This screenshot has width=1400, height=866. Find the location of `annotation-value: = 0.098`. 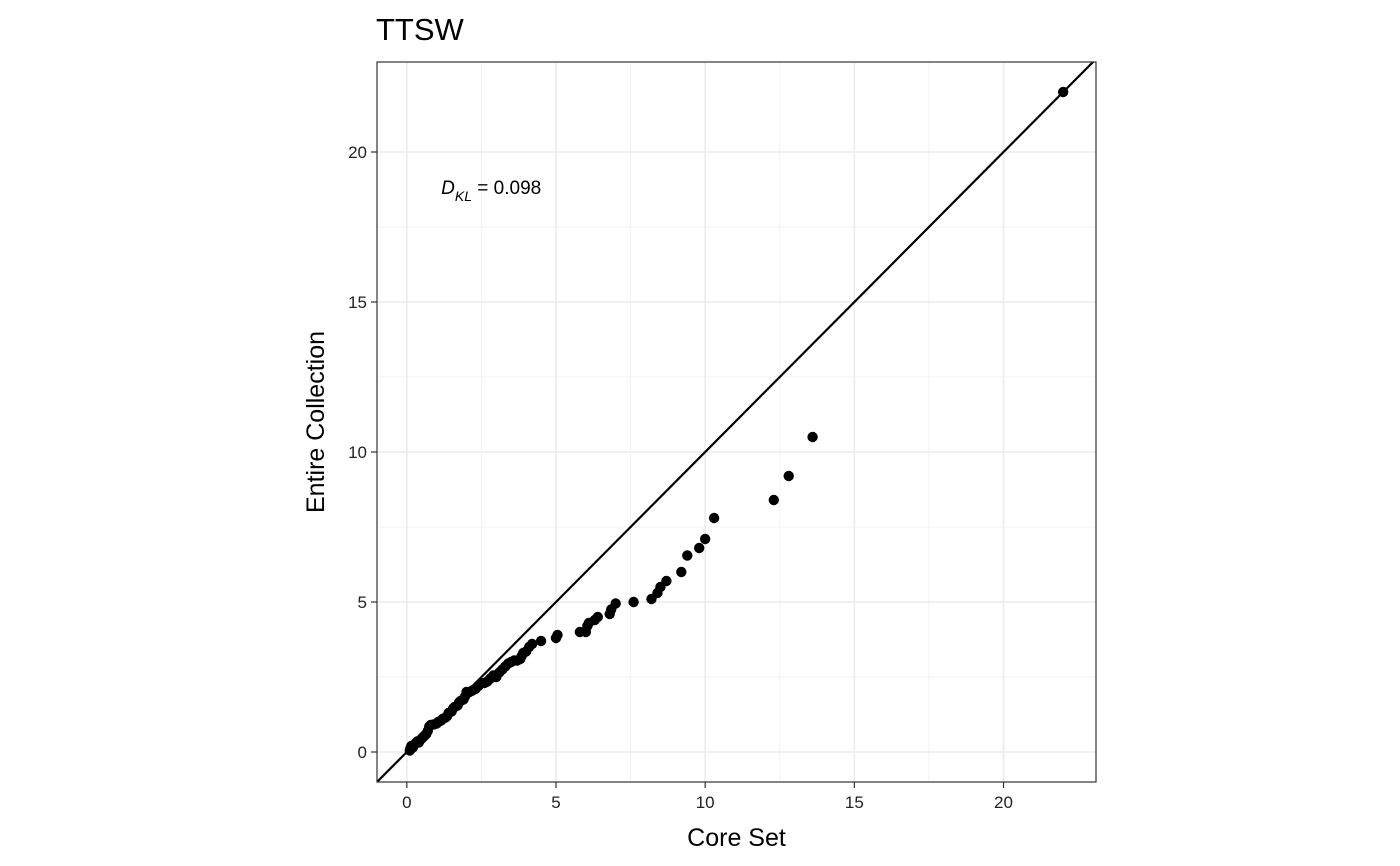

annotation-value: = 0.098 is located at coordinates (506, 188).